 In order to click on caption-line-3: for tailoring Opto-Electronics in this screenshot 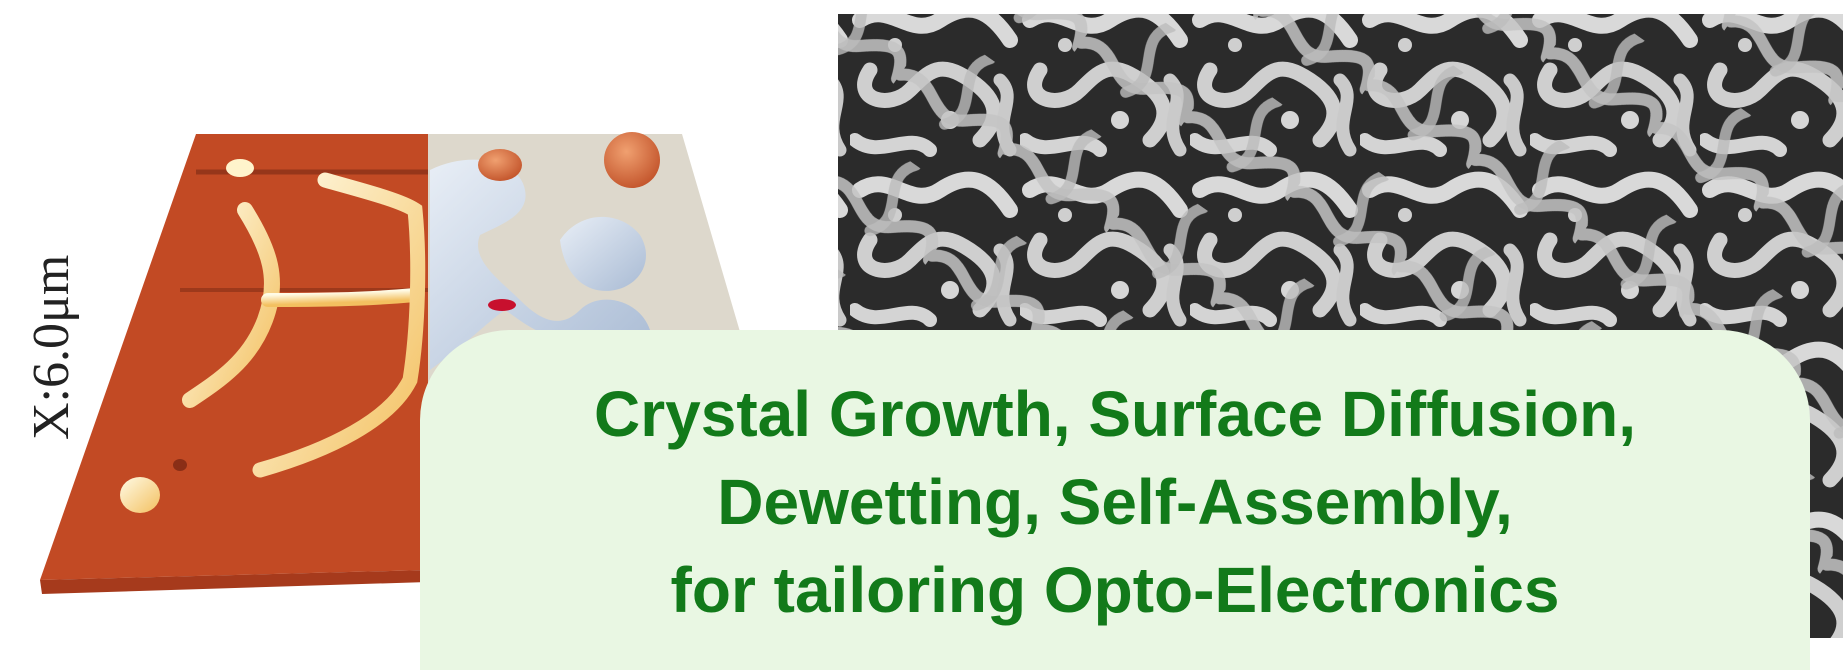, I will do `click(1115, 590)`.